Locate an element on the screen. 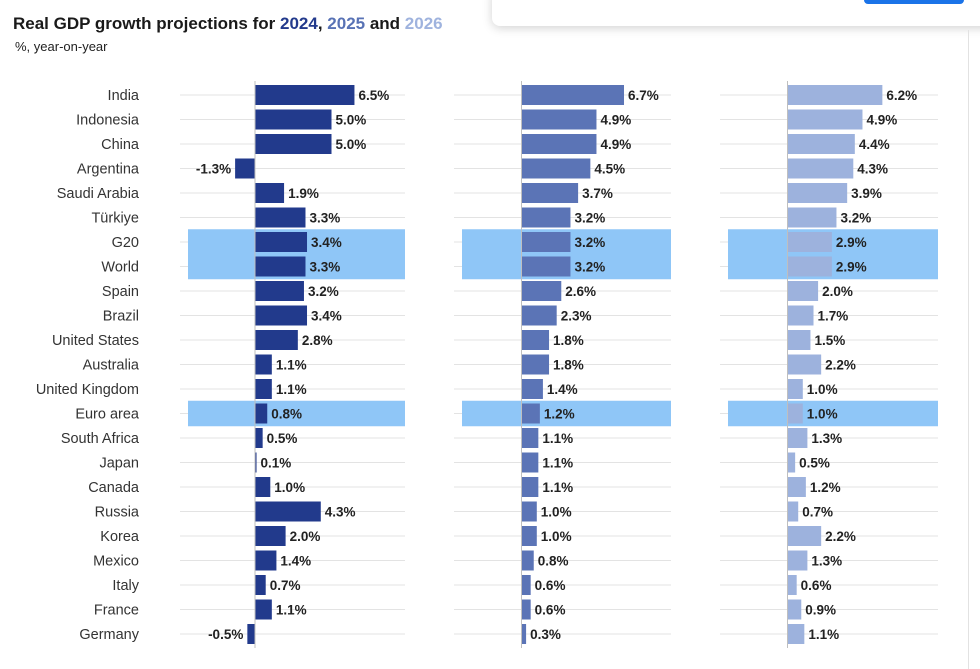 The height and width of the screenshot is (669, 980). value-label-2025: 4.9% is located at coordinates (615, 120).